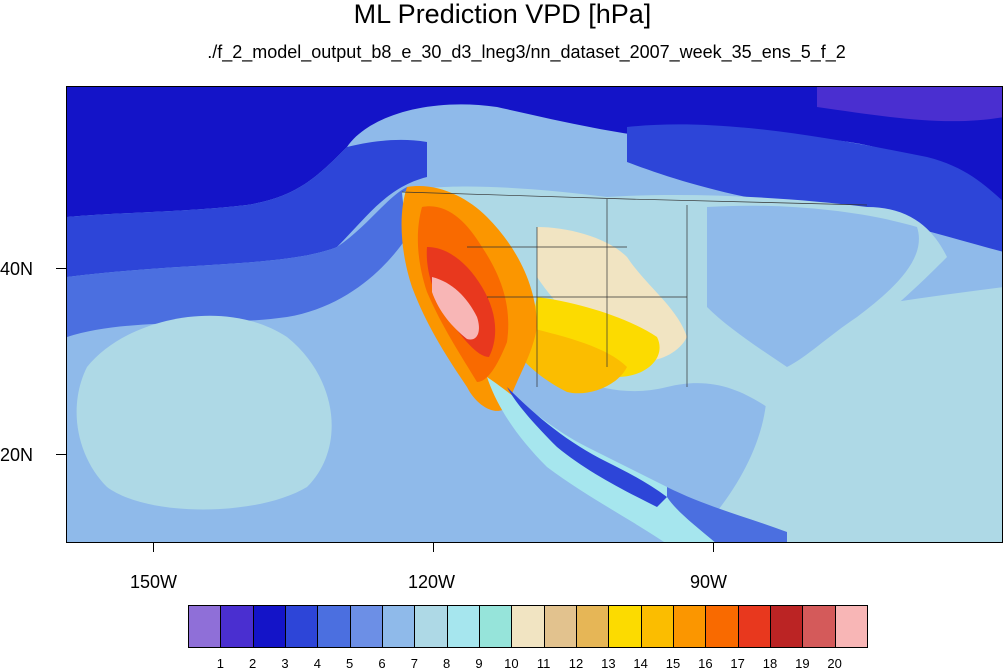 This screenshot has height=672, width=1005. What do you see at coordinates (737, 663) in the screenshot?
I see `colorbar-label: 17` at bounding box center [737, 663].